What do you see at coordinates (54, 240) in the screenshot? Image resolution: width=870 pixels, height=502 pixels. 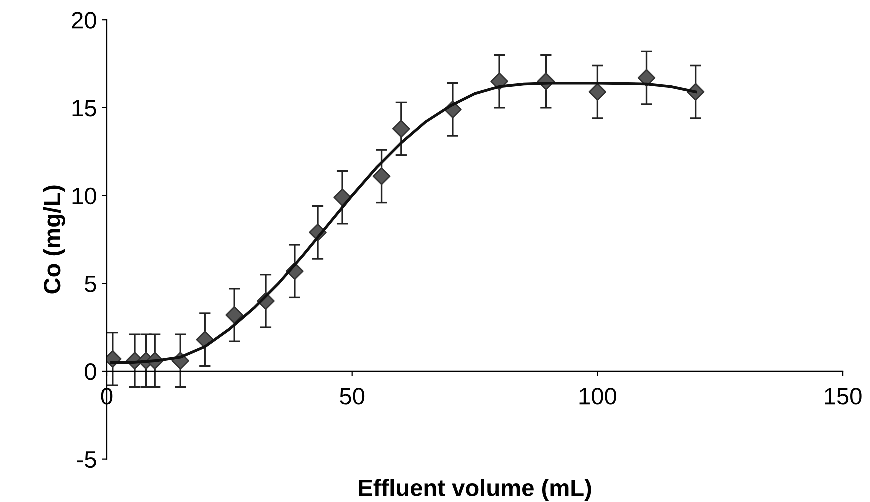 I see `y-axis-title: Co (mg/L)` at bounding box center [54, 240].